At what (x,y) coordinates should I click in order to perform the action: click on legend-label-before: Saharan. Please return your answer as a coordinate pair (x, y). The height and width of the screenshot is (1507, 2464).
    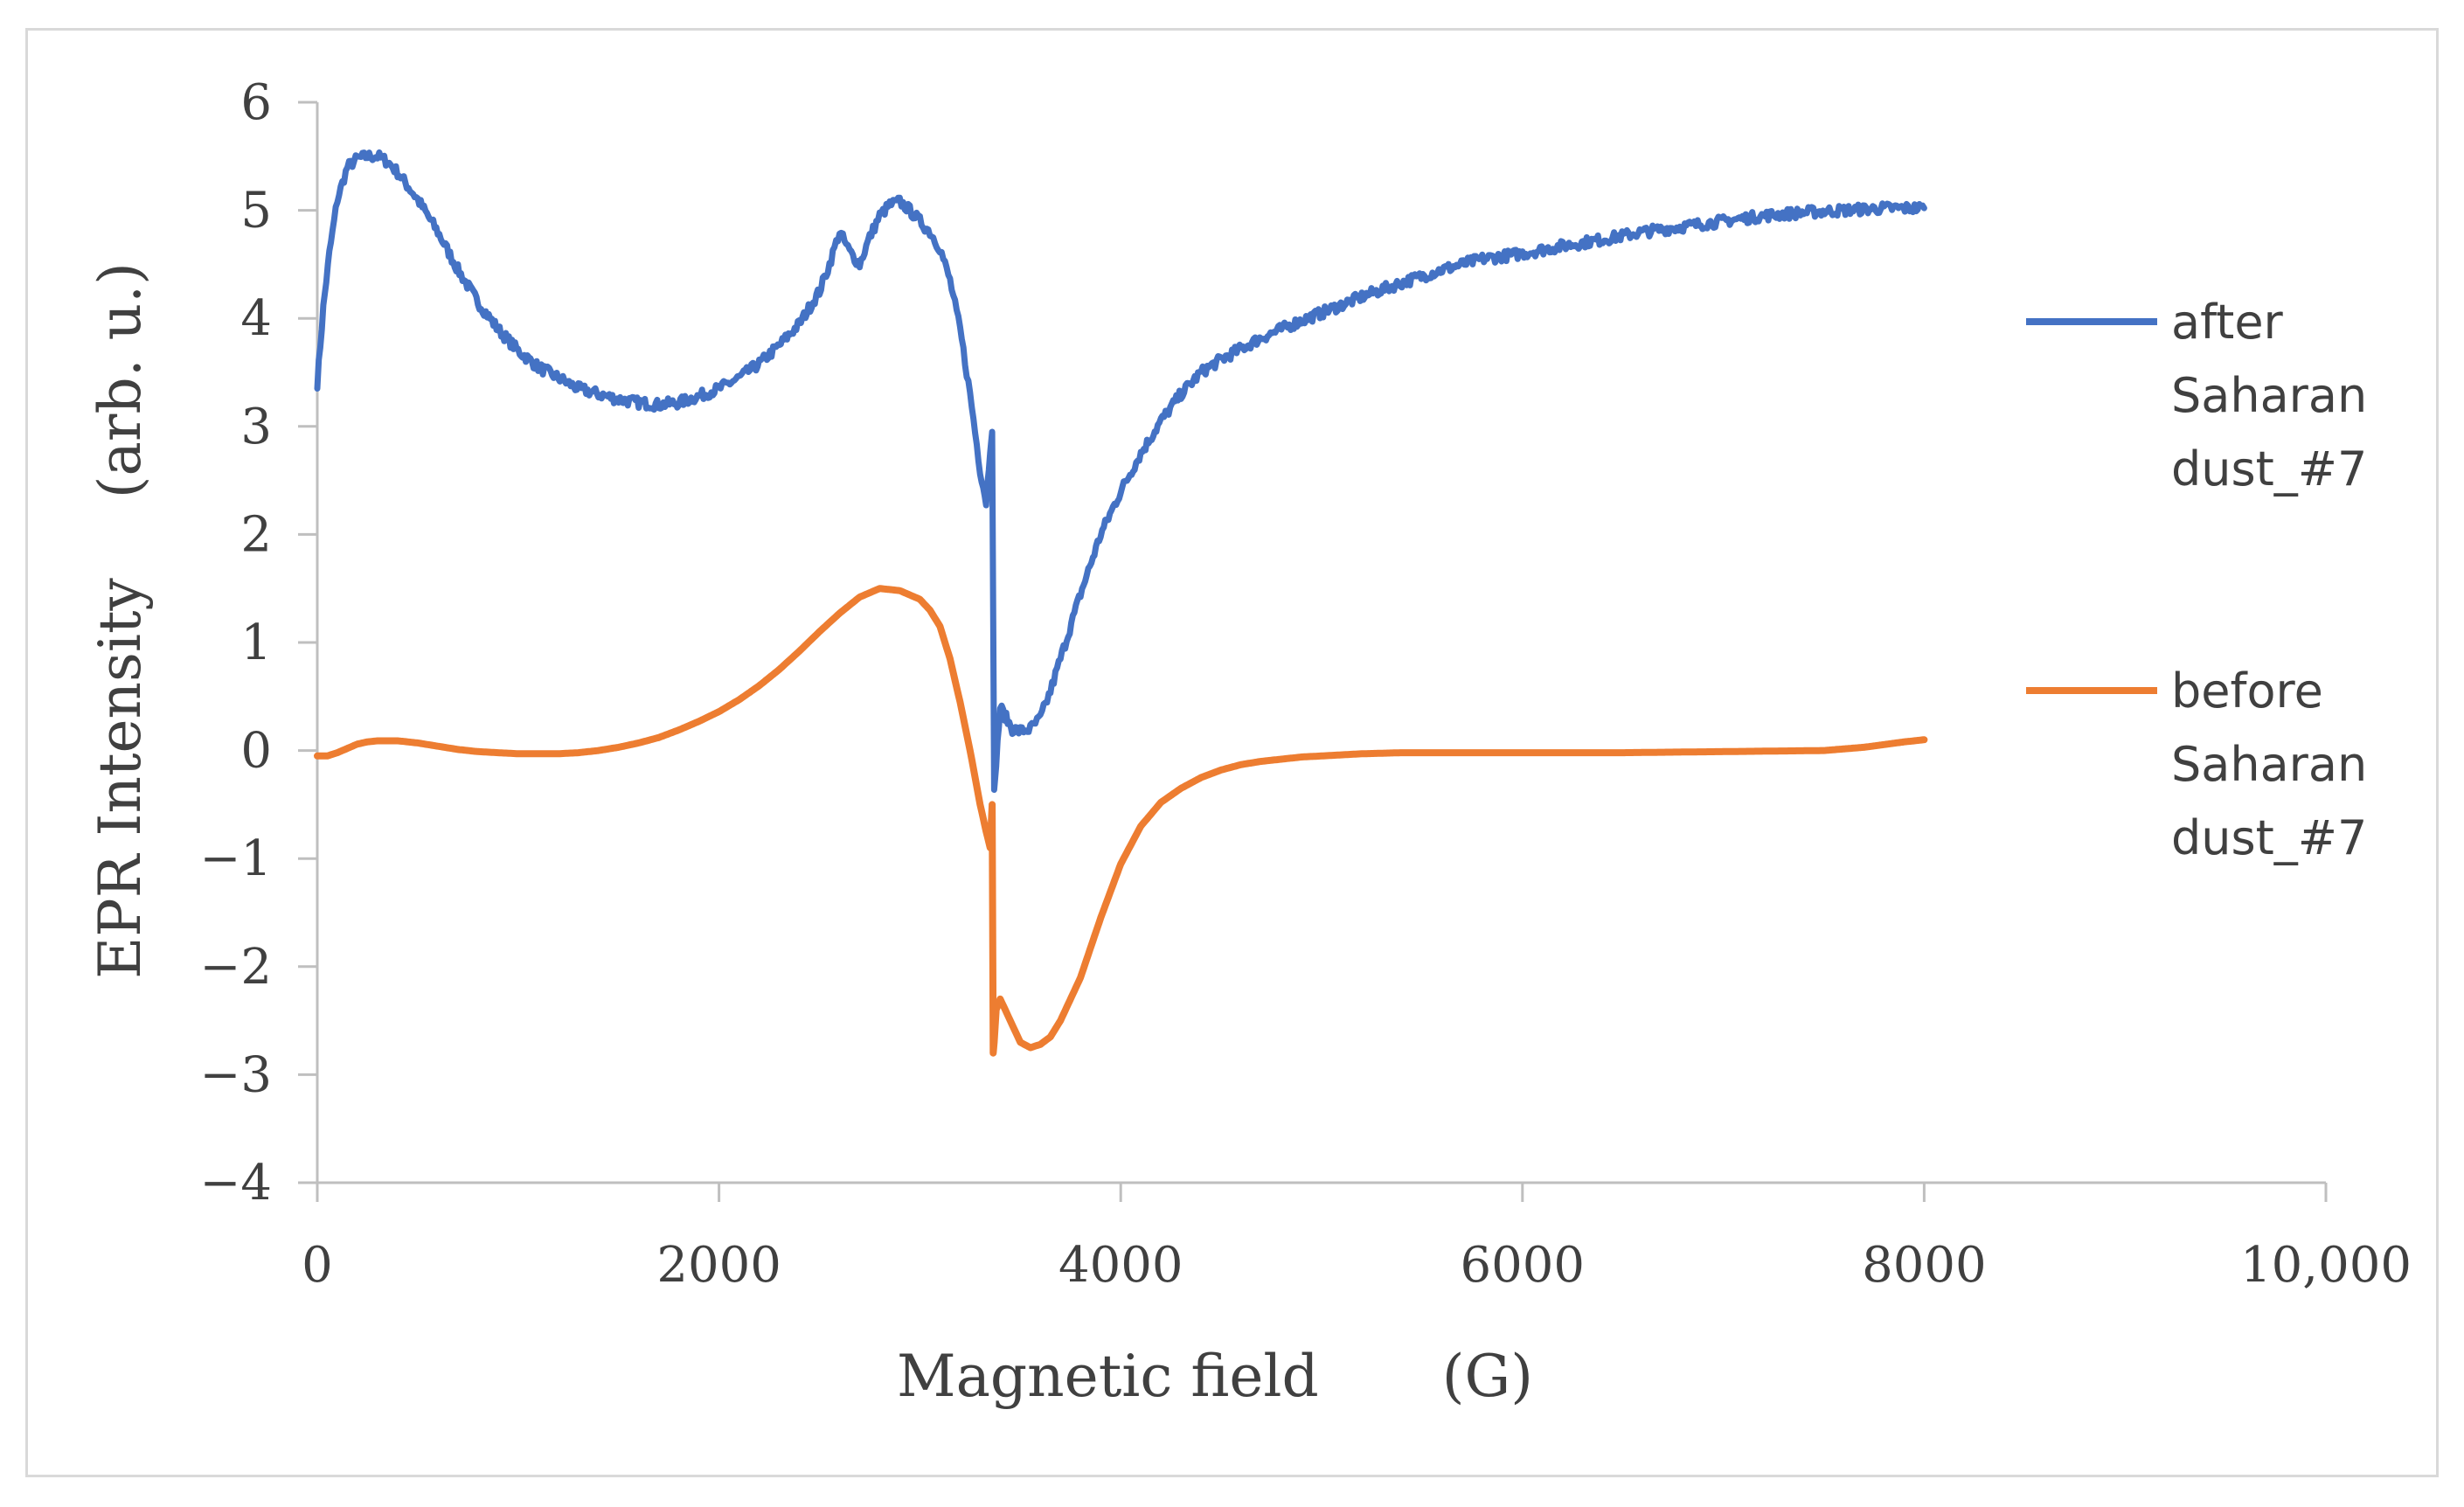
    Looking at the image, I should click on (2269, 764).